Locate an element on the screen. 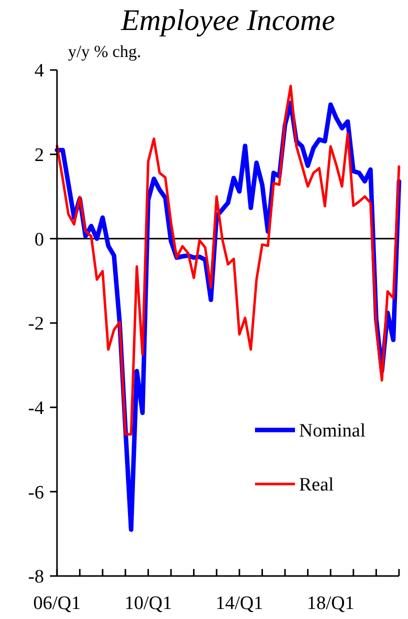 Image resolution: width=408 pixels, height=619 pixels. y-tick-label: 2 is located at coordinates (39, 155).